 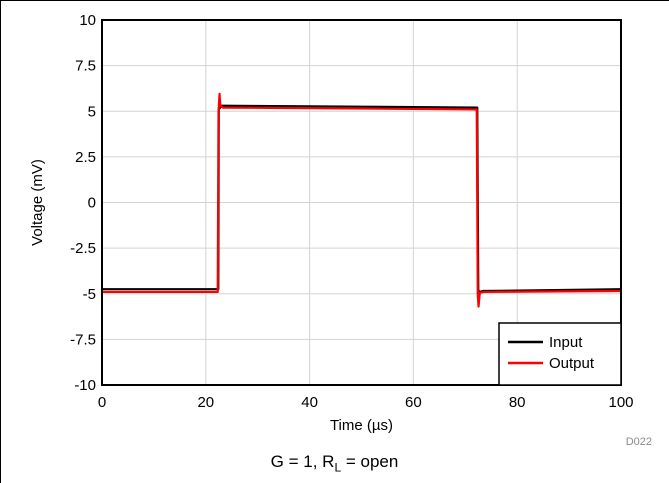 What do you see at coordinates (102, 402) in the screenshot?
I see `x-tick-label: 0` at bounding box center [102, 402].